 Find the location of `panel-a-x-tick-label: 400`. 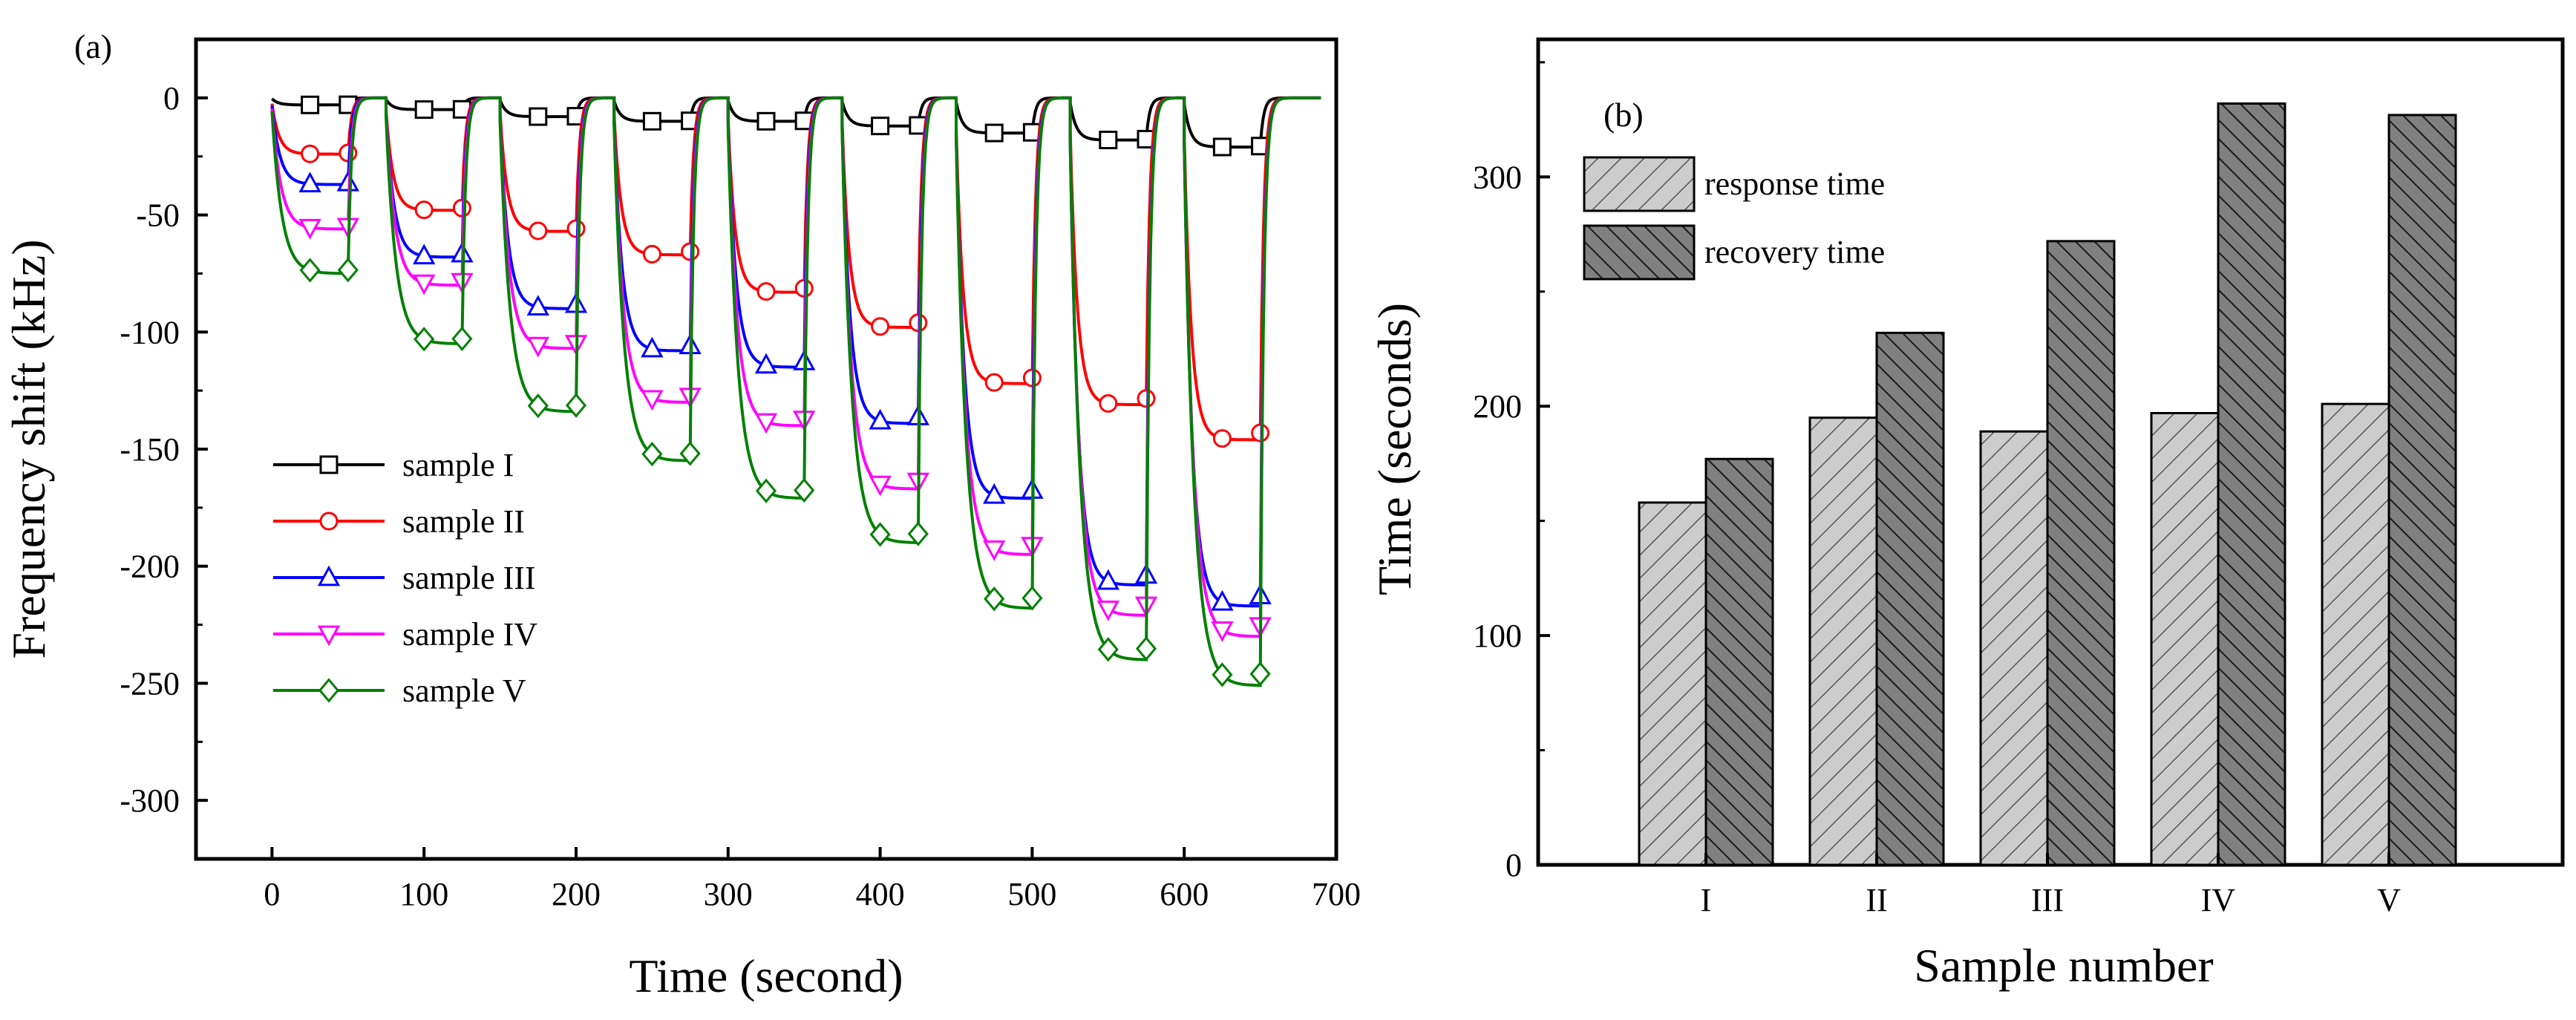

panel-a-x-tick-label: 400 is located at coordinates (881, 894).